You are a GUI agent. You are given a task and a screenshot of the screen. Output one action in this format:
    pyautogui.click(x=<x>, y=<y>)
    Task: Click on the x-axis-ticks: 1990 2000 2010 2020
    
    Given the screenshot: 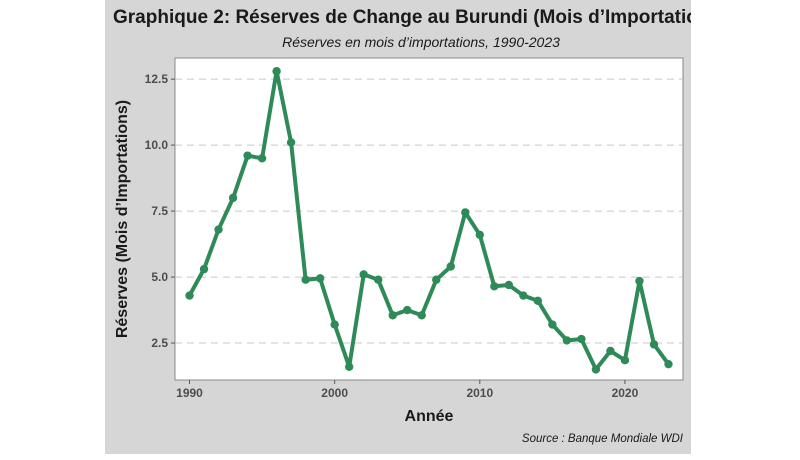 What is the action you would take?
    pyautogui.click(x=407, y=390)
    